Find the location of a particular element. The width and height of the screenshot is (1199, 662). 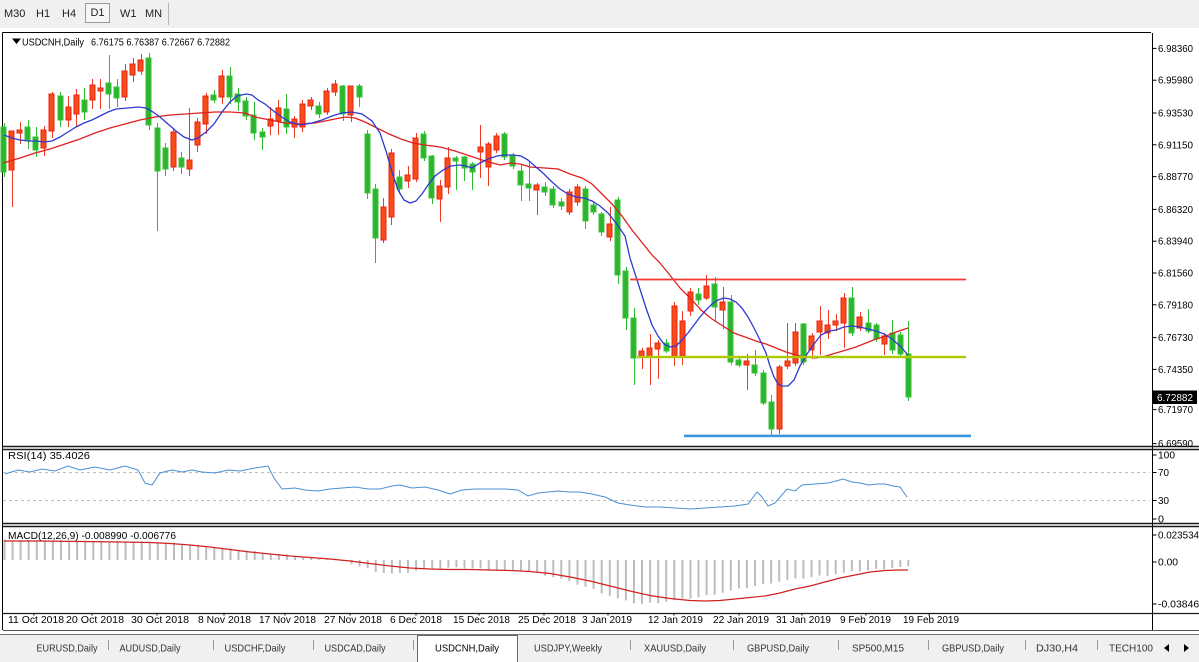

svg-text: 3 Jan 2019 is located at coordinates (607, 620).